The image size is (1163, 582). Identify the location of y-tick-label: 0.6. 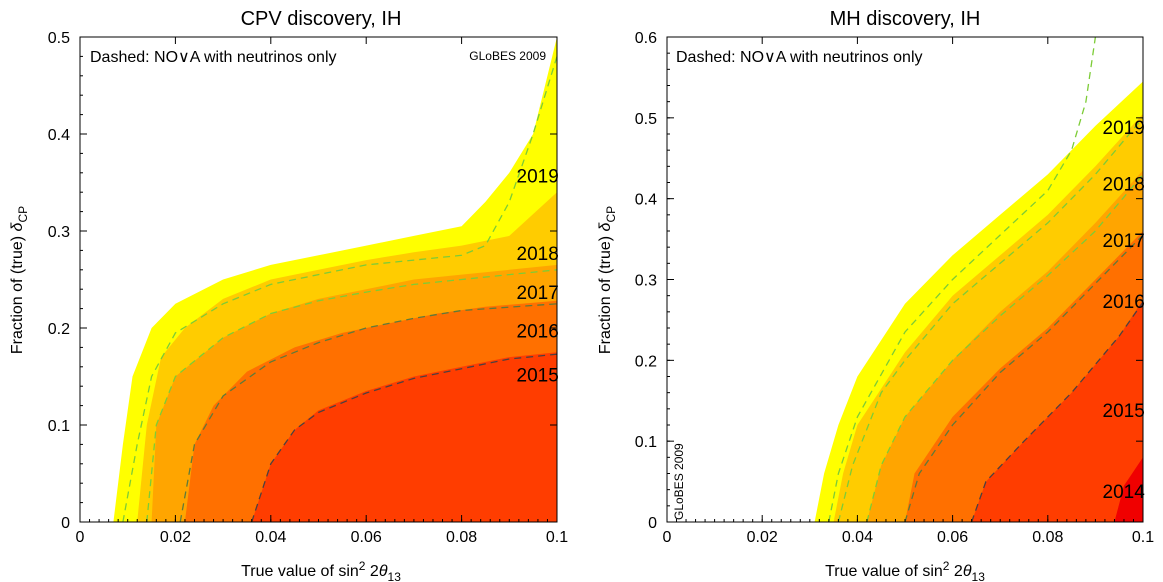
(646, 38).